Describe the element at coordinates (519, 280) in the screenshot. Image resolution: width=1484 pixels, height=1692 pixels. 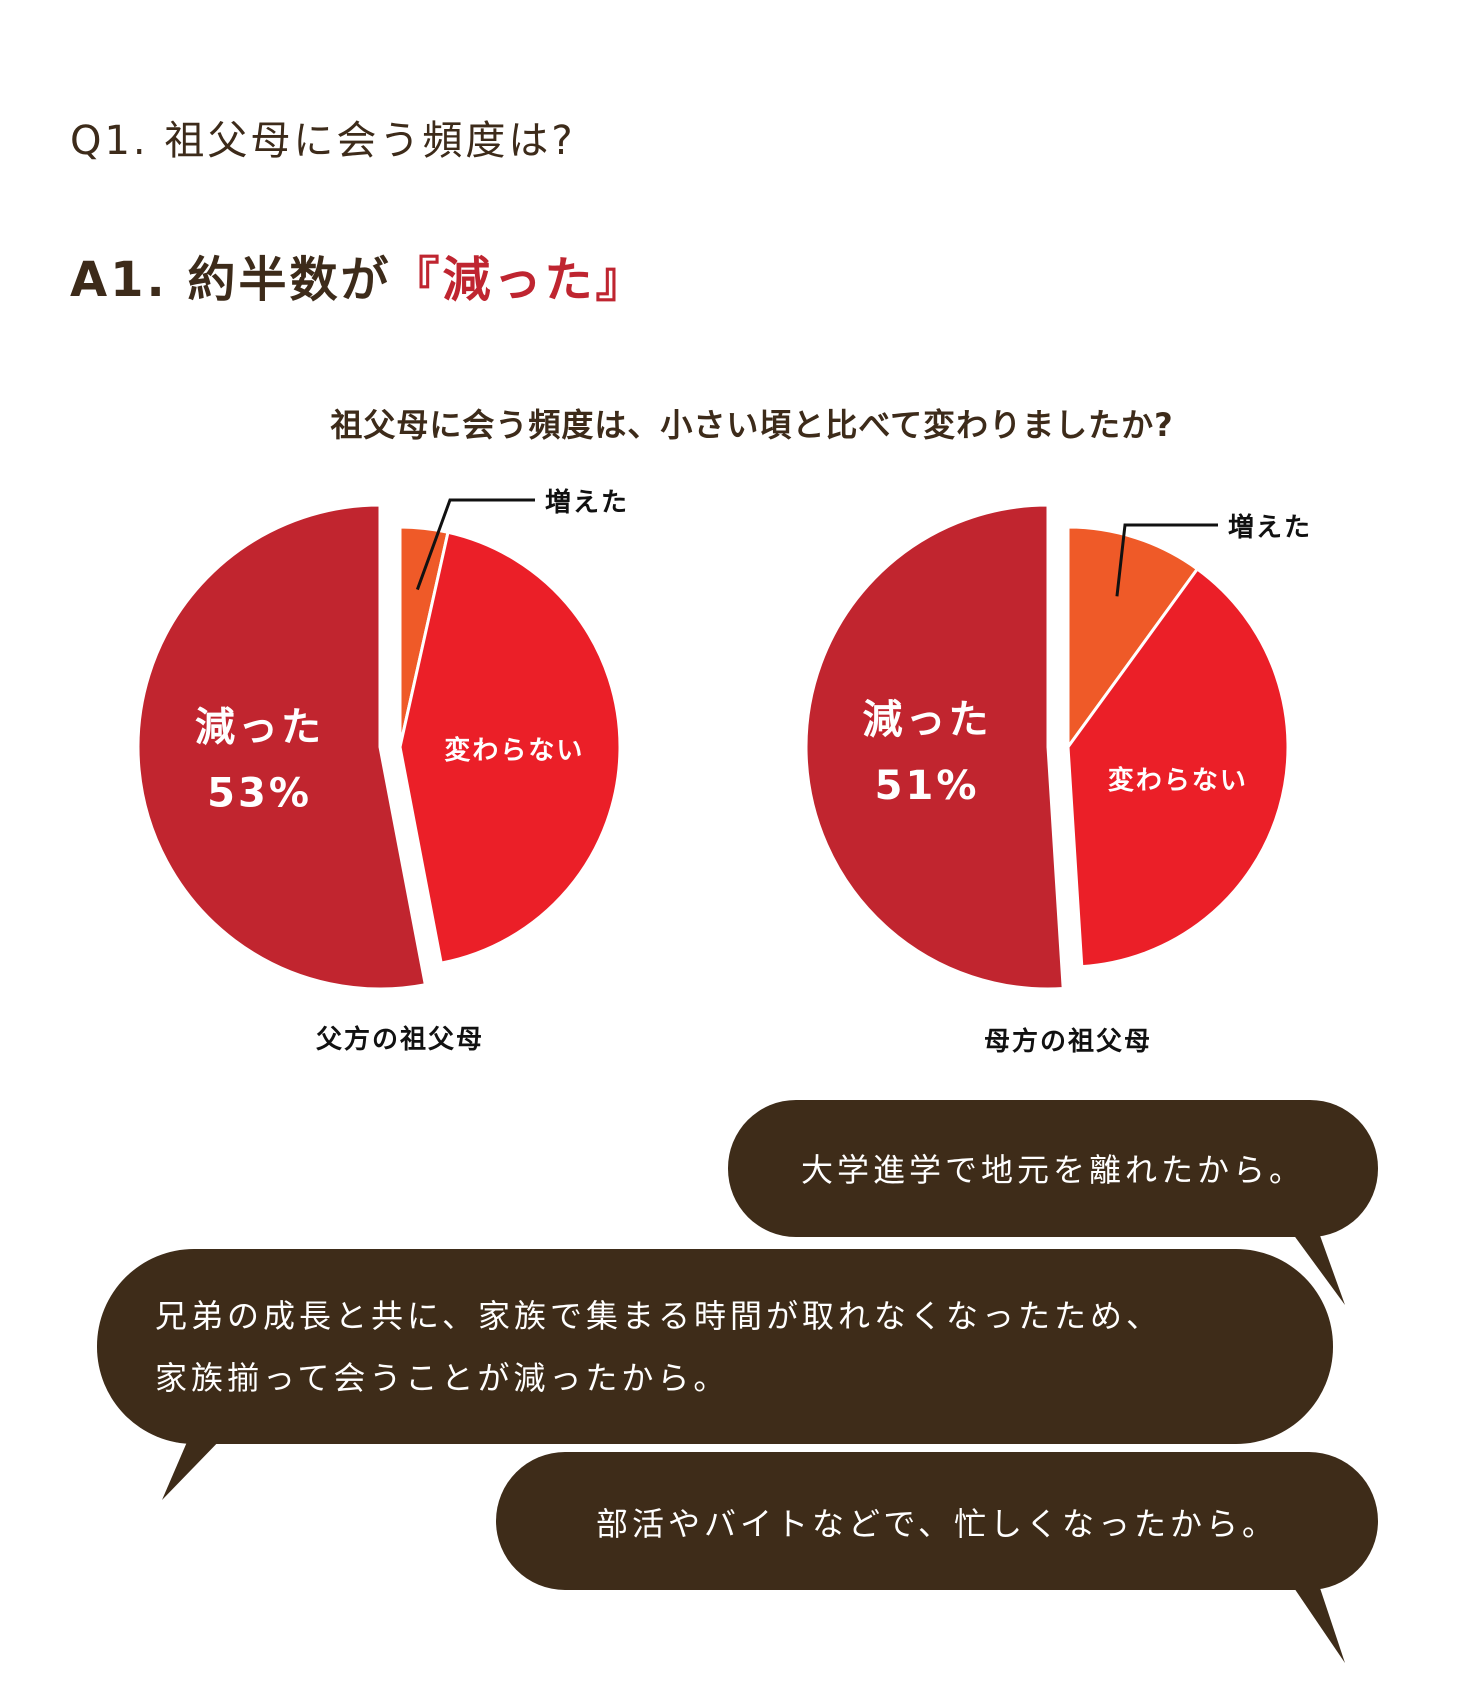
I see `answer-highlight: 『減った』` at that location.